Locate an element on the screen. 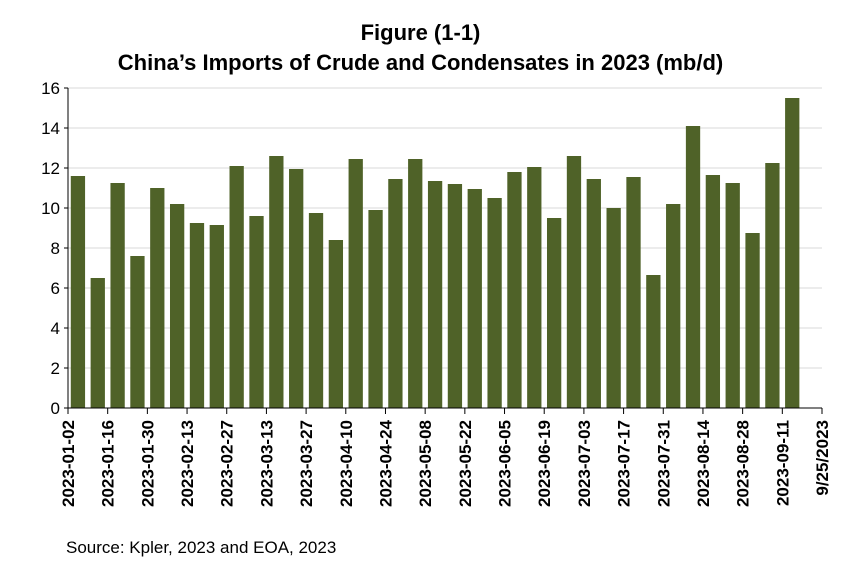  x-tick-label: 2023-06-05 is located at coordinates (505, 463).